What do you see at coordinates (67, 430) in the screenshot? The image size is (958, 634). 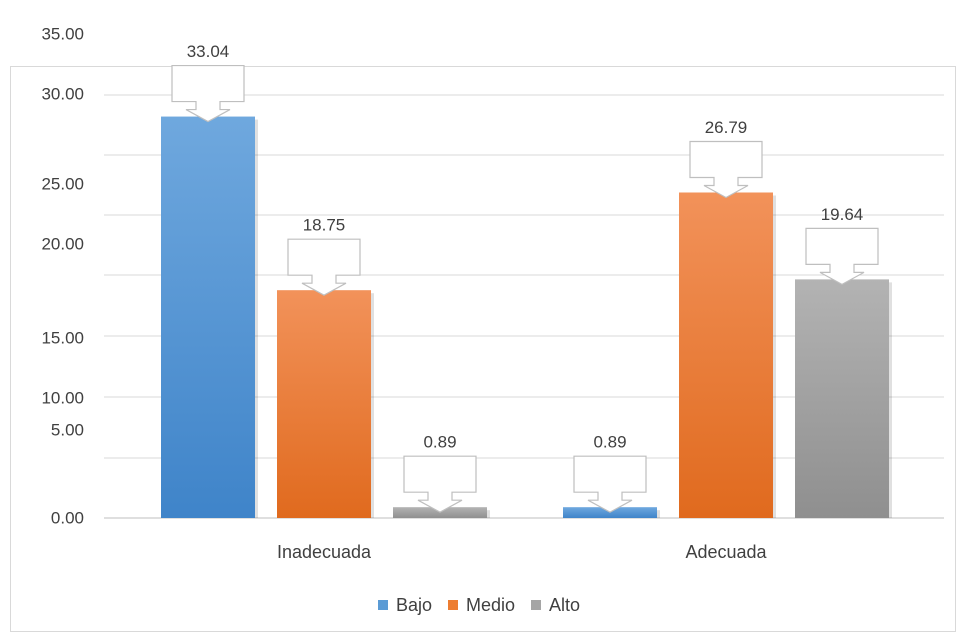 I see `y-tick-label: 5.00` at bounding box center [67, 430].